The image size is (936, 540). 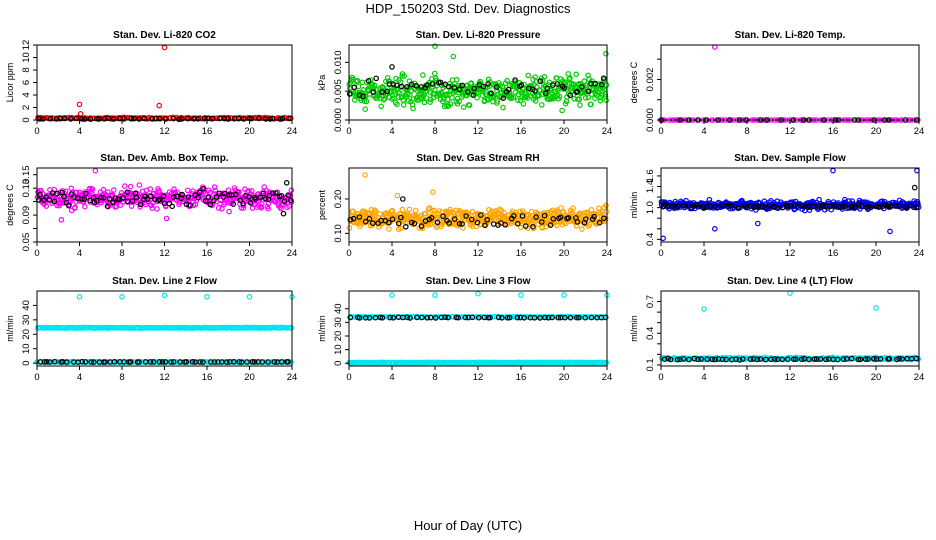 I want to click on y-axis-label: degrees C, so click(x=634, y=82).